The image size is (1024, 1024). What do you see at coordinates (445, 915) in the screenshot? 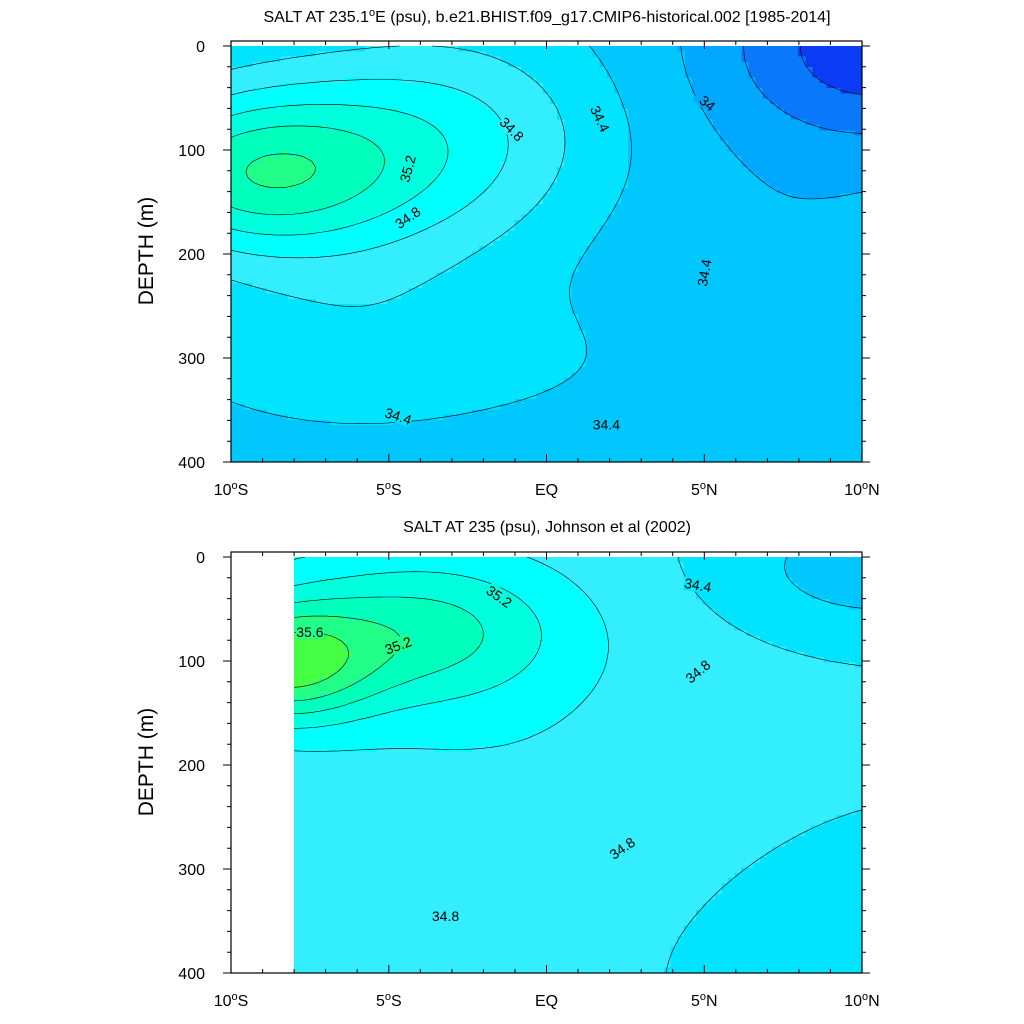
I see `contour-label: 34.8` at bounding box center [445, 915].